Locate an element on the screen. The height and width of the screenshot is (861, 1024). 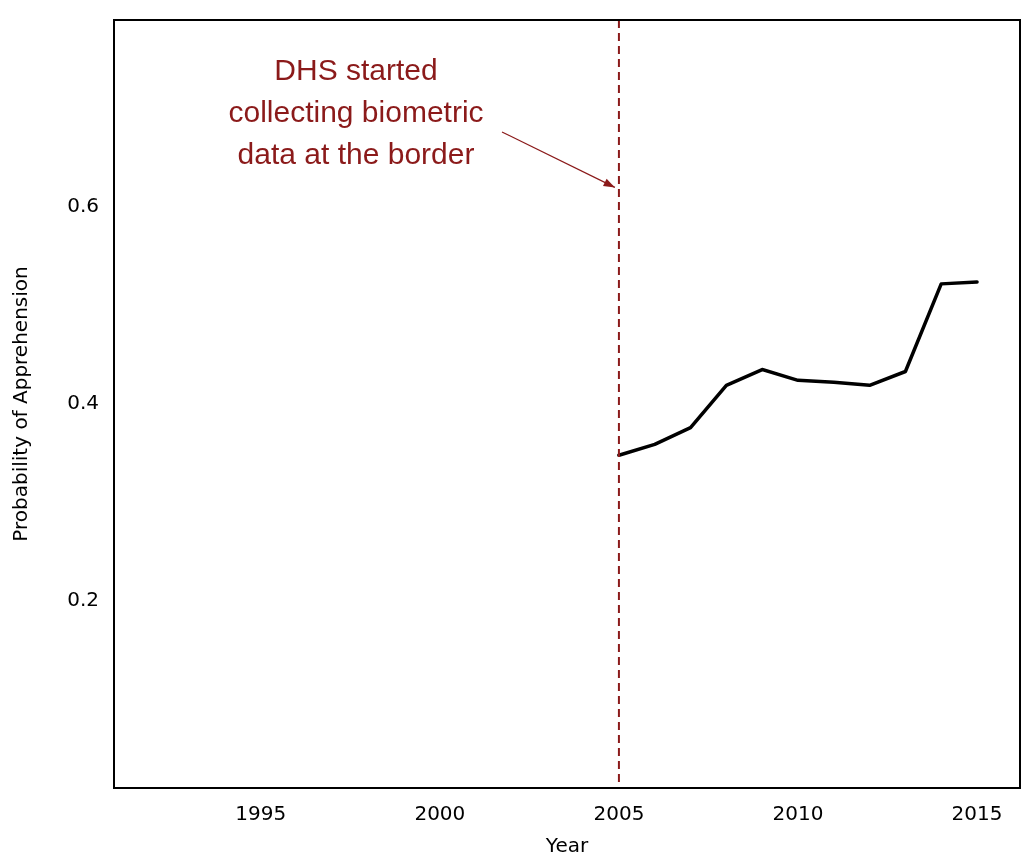
x-tick-label: 2015 is located at coordinates (977, 813).